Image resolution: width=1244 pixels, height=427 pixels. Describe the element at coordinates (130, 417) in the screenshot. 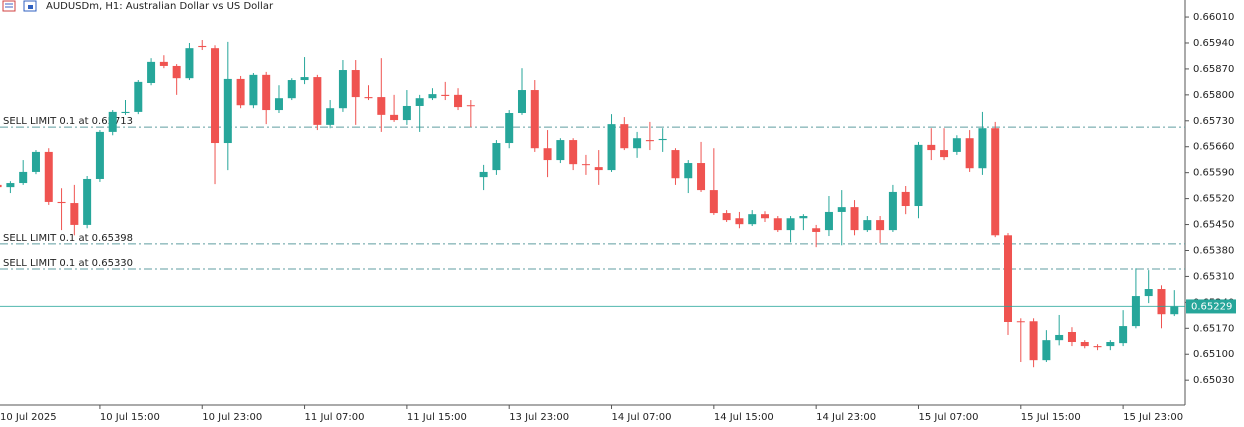

I see `x-tick-label: 10 Jul 15:00` at that location.